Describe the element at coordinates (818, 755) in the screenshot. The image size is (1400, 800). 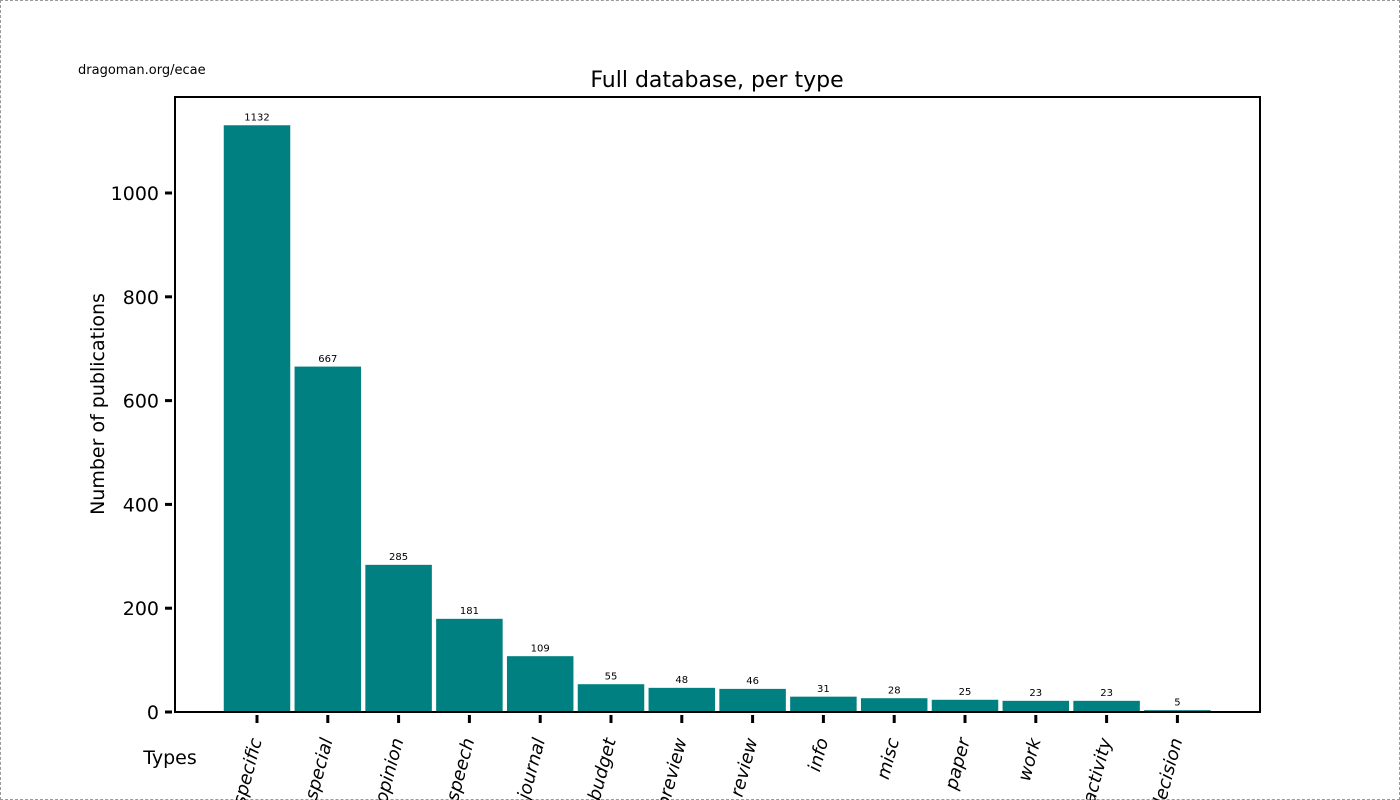
I see `x-tick-label: info` at that location.